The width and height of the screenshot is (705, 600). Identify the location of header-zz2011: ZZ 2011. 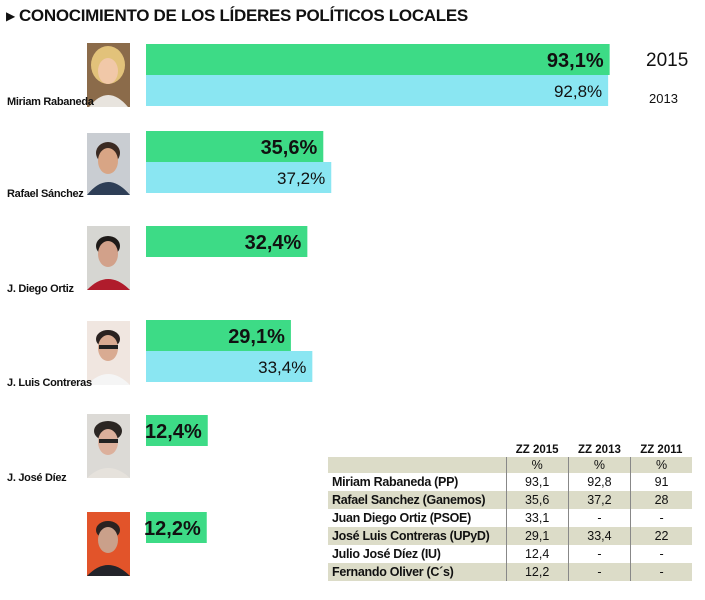
(661, 449).